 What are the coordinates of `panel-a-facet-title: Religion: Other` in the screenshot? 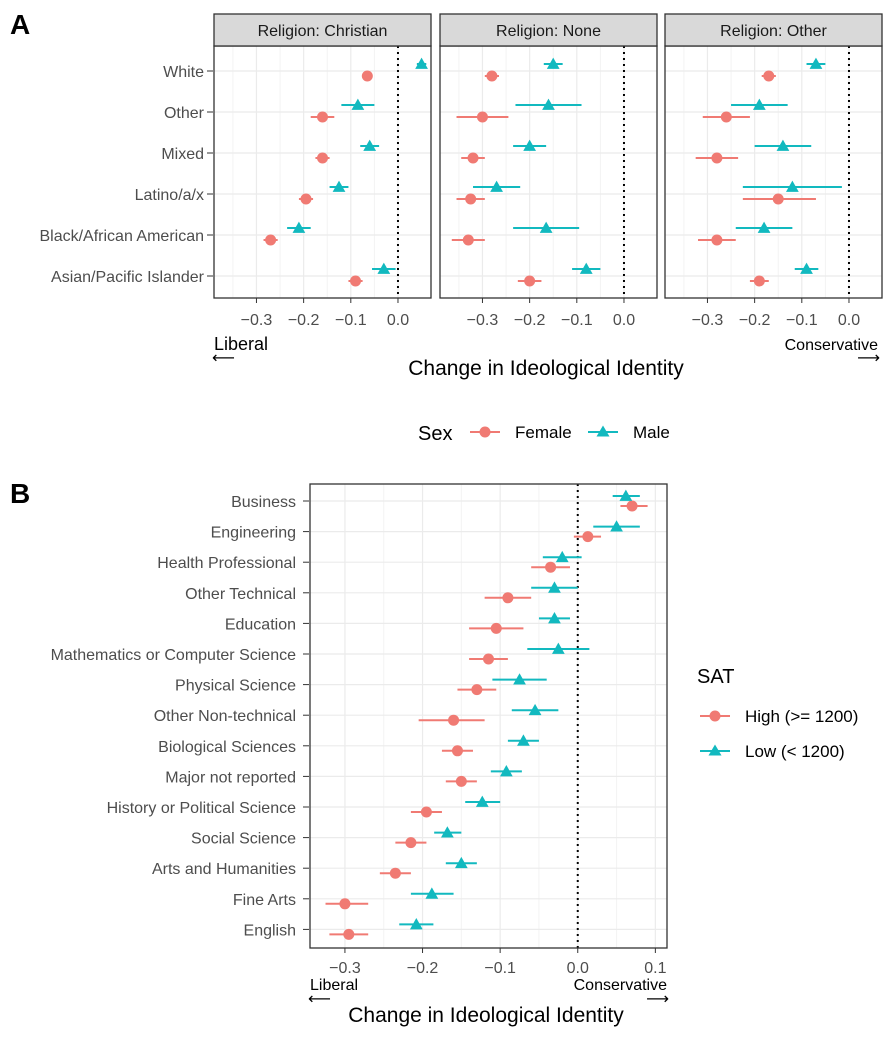 It's located at (773, 31).